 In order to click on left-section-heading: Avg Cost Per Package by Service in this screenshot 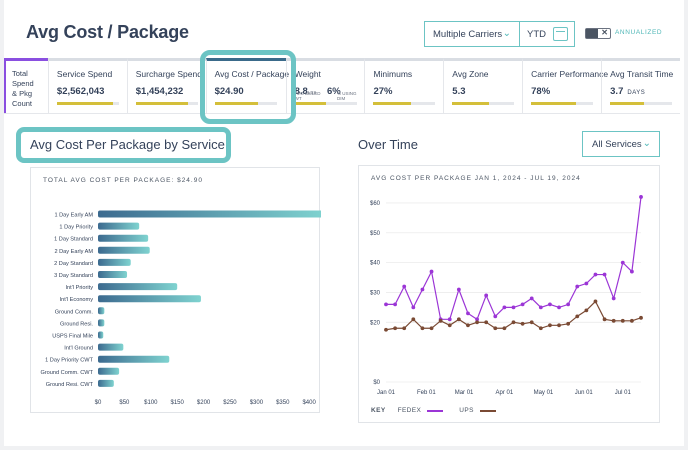, I will do `click(127, 144)`.